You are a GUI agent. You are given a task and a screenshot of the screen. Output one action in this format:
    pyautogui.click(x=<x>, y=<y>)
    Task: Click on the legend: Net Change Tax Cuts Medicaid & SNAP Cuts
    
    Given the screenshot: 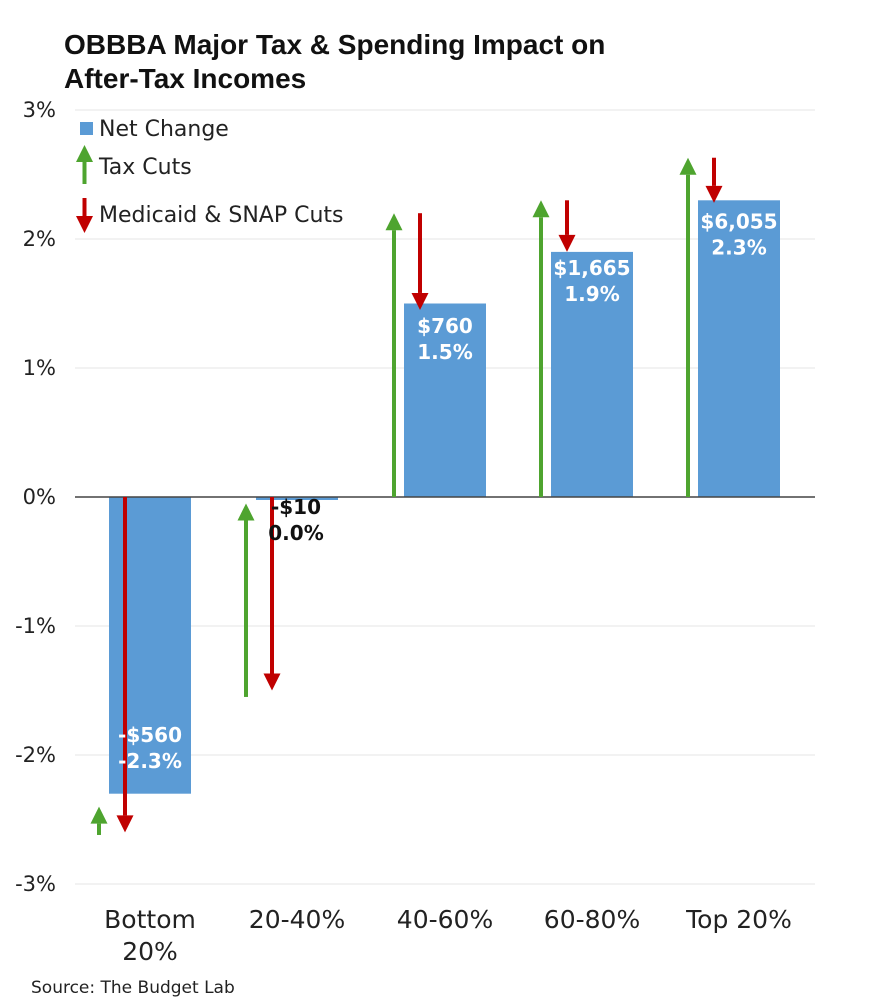 What is the action you would take?
    pyautogui.click(x=210, y=175)
    